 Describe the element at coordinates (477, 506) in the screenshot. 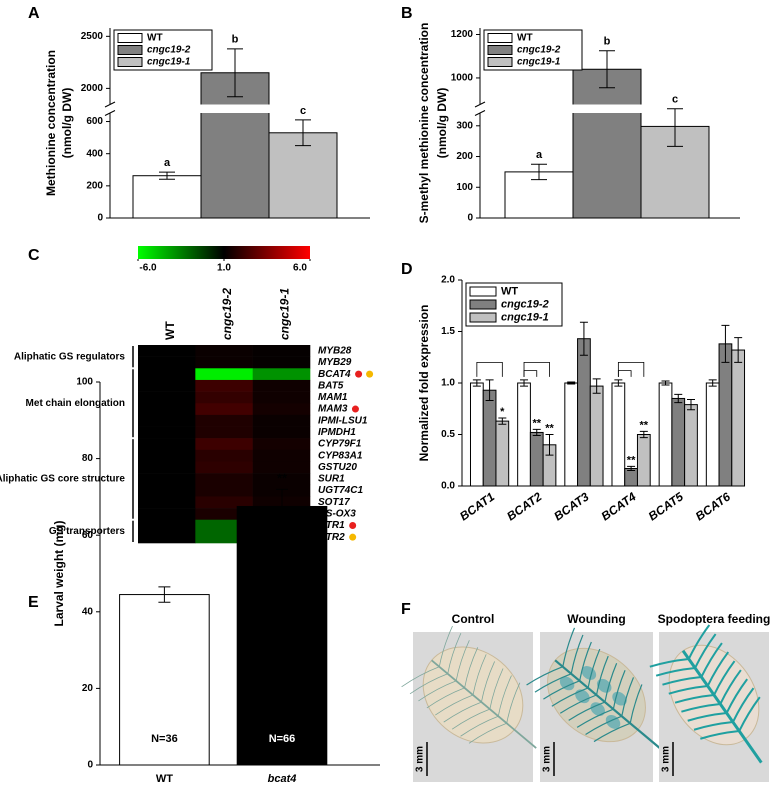

I see `x-tick-label: BCAT1` at that location.